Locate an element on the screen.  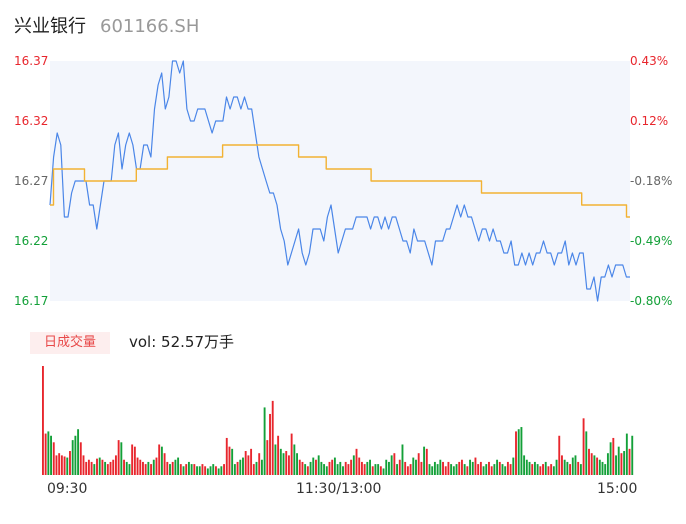
y-tick-left: 16.22 is located at coordinates (31, 241).